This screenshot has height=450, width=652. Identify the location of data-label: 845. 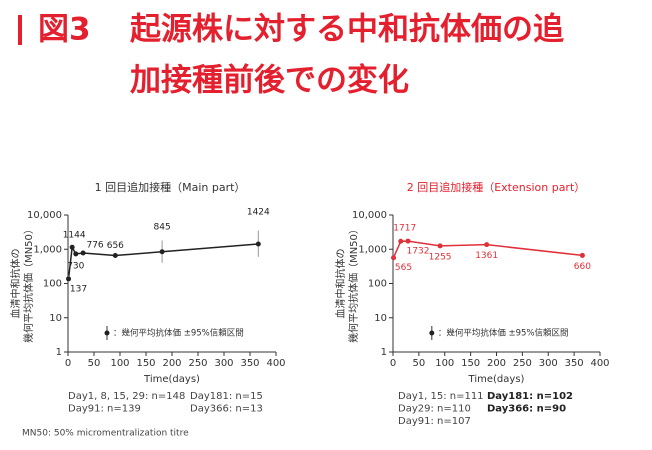
(162, 227).